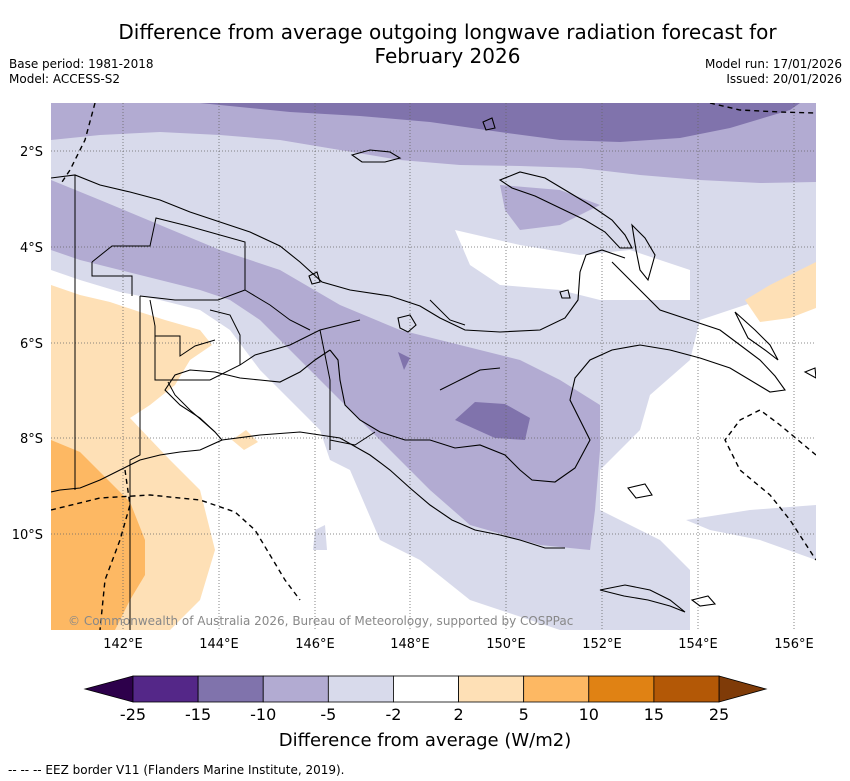 The width and height of the screenshot is (850, 781). I want to click on colorbar: -25 -15 -10 -5 -2 2 5 10 15 25, so click(425, 699).